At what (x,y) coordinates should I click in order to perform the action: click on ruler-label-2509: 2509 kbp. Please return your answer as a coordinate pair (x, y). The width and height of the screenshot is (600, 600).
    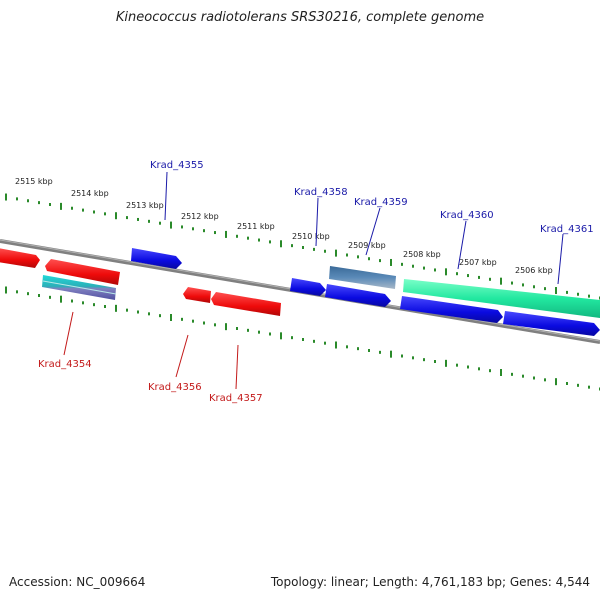
    Looking at the image, I should click on (367, 245).